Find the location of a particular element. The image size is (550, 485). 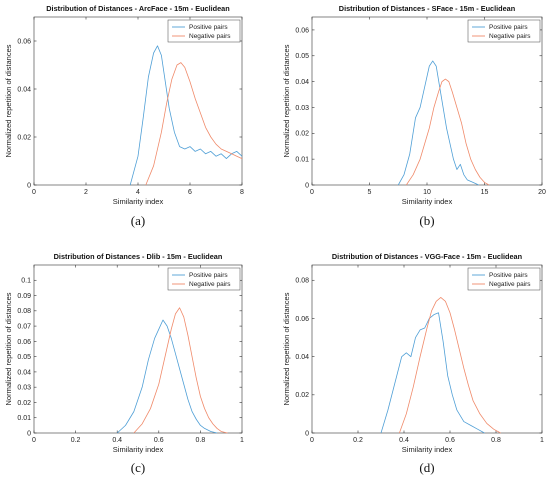

x-tick-label: 15 is located at coordinates (485, 192).